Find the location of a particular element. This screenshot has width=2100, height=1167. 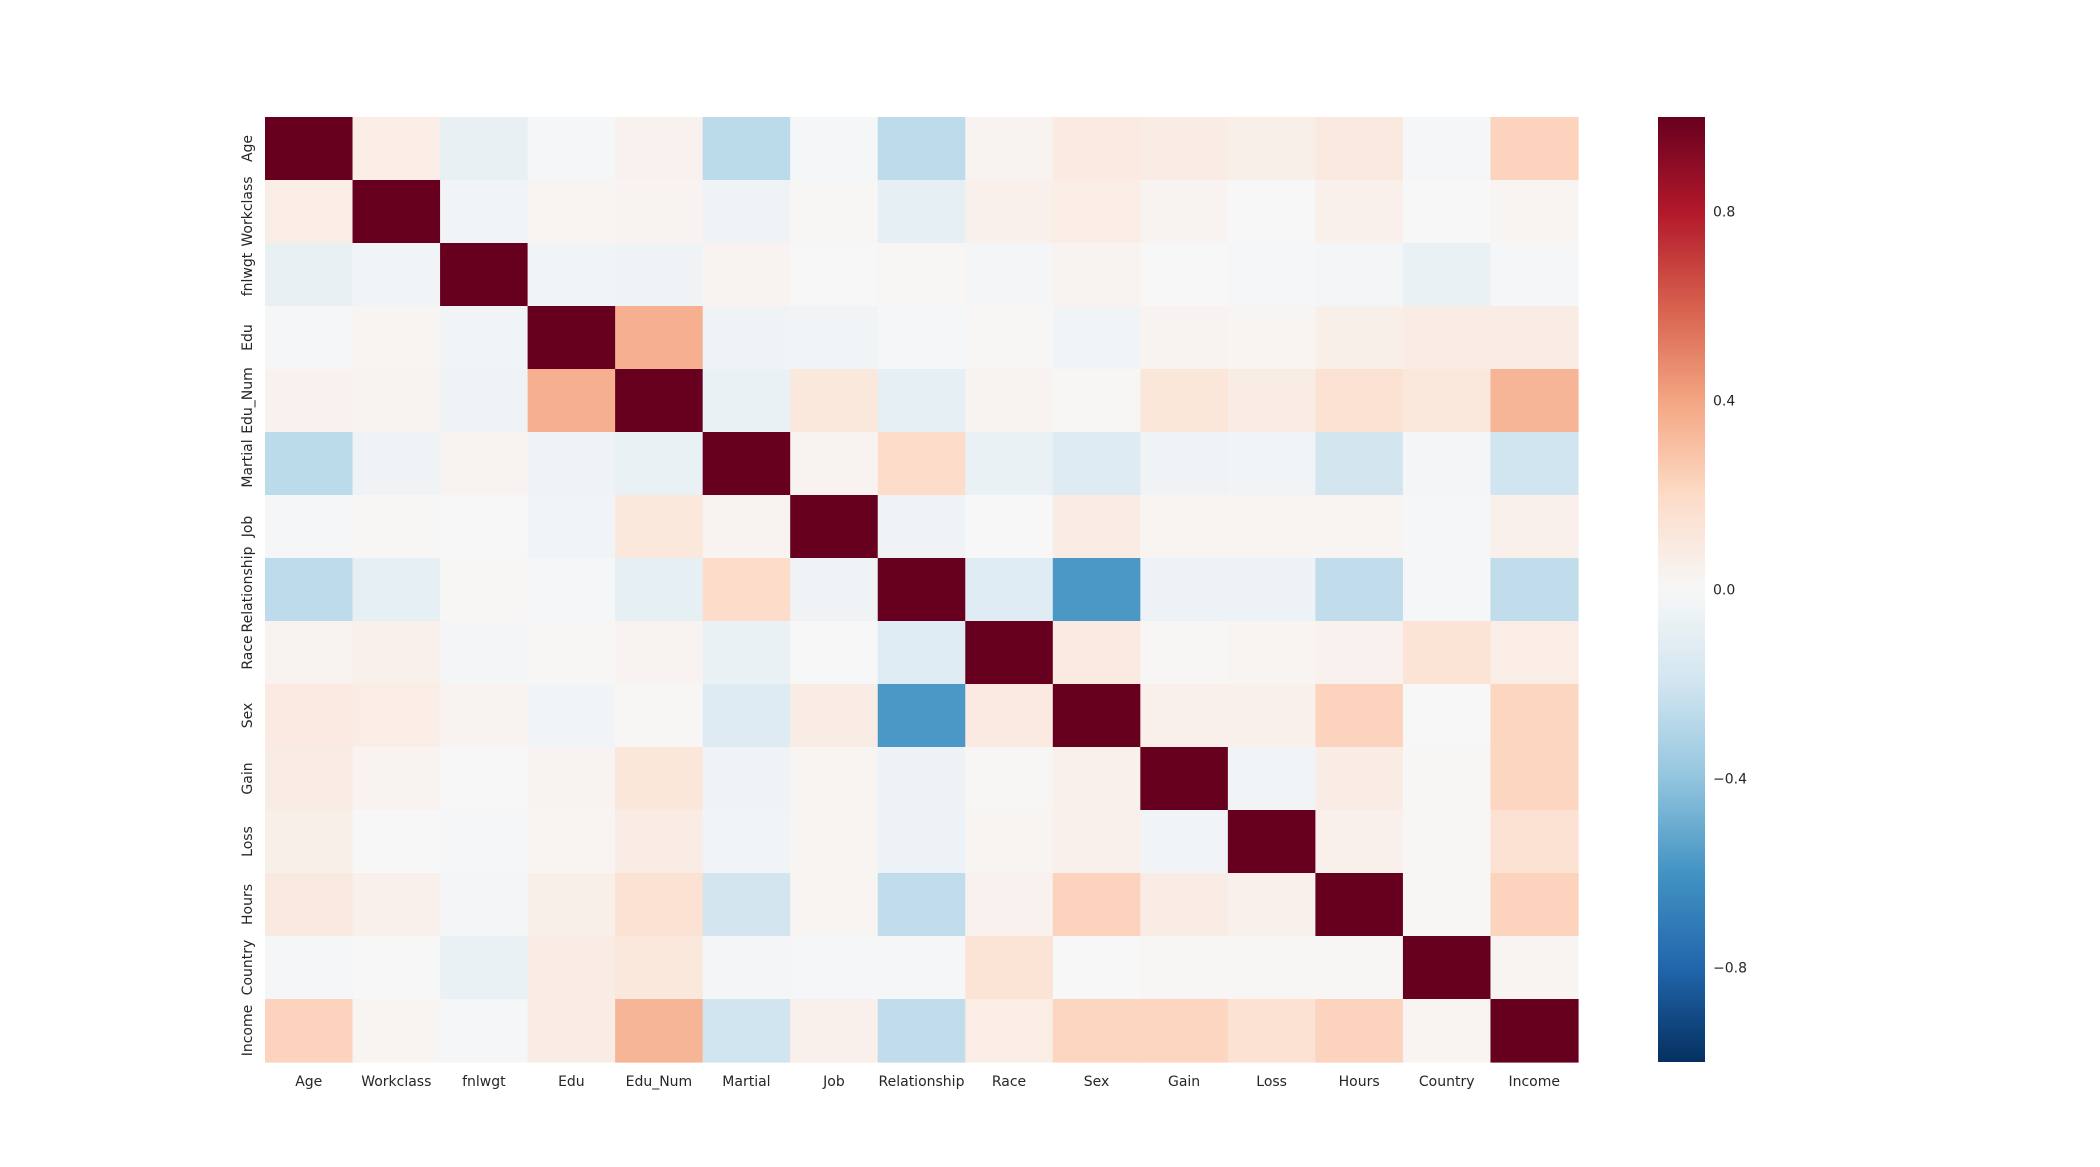

heat-cell-edu-gain is located at coordinates (1184, 338).